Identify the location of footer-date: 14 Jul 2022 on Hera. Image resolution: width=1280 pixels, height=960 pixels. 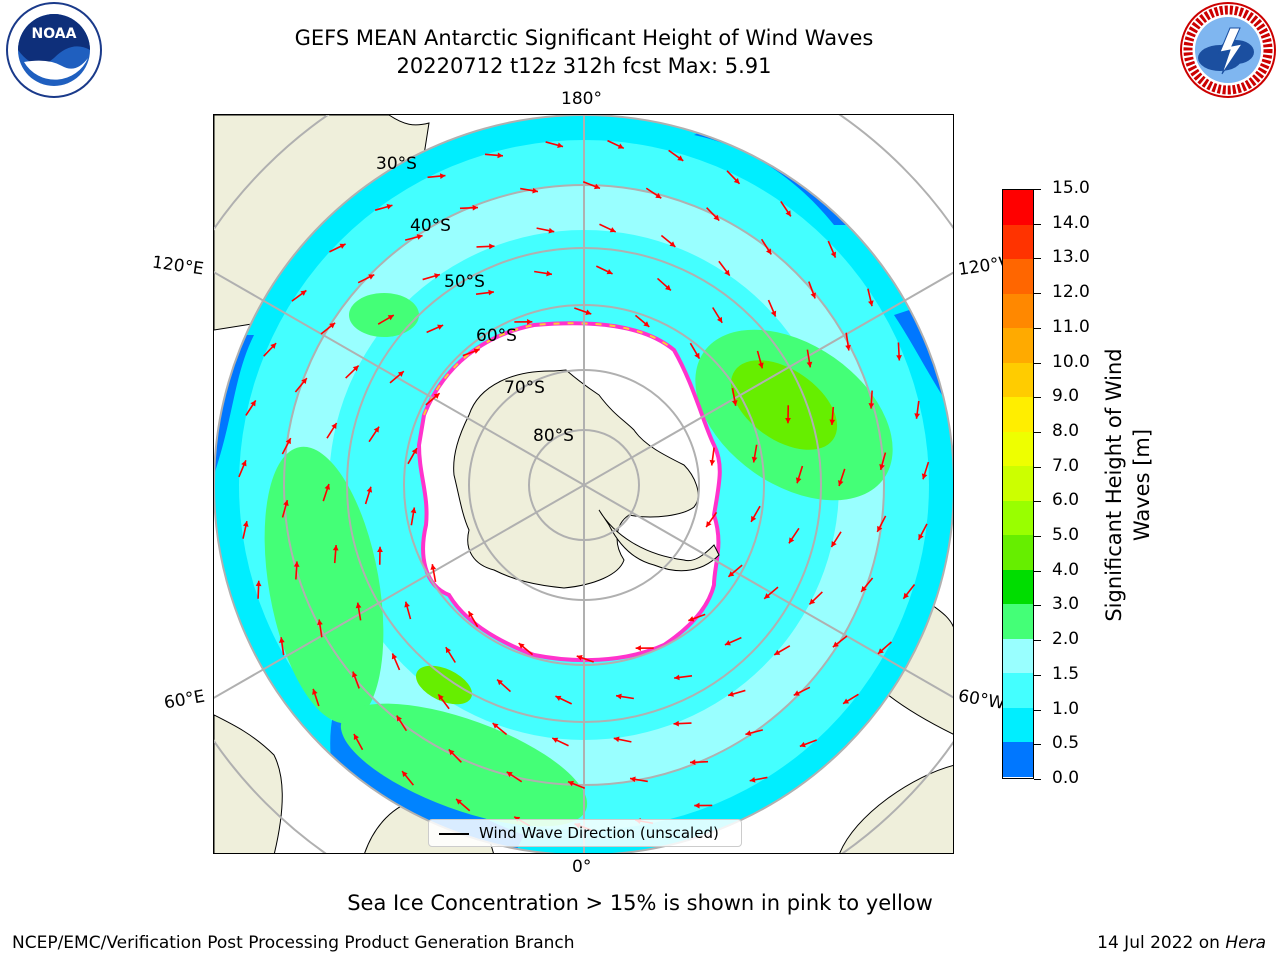
(1181, 943).